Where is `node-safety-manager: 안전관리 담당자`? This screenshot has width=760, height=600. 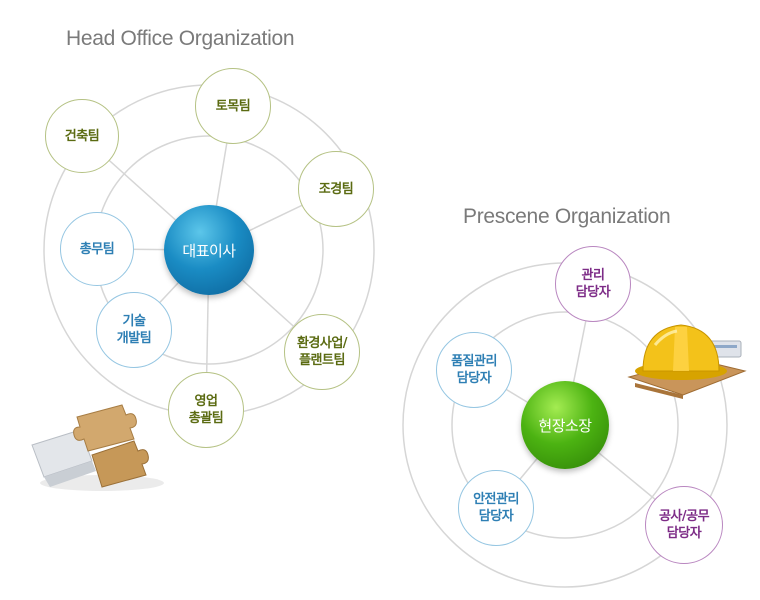 node-safety-manager: 안전관리 담당자 is located at coordinates (496, 508).